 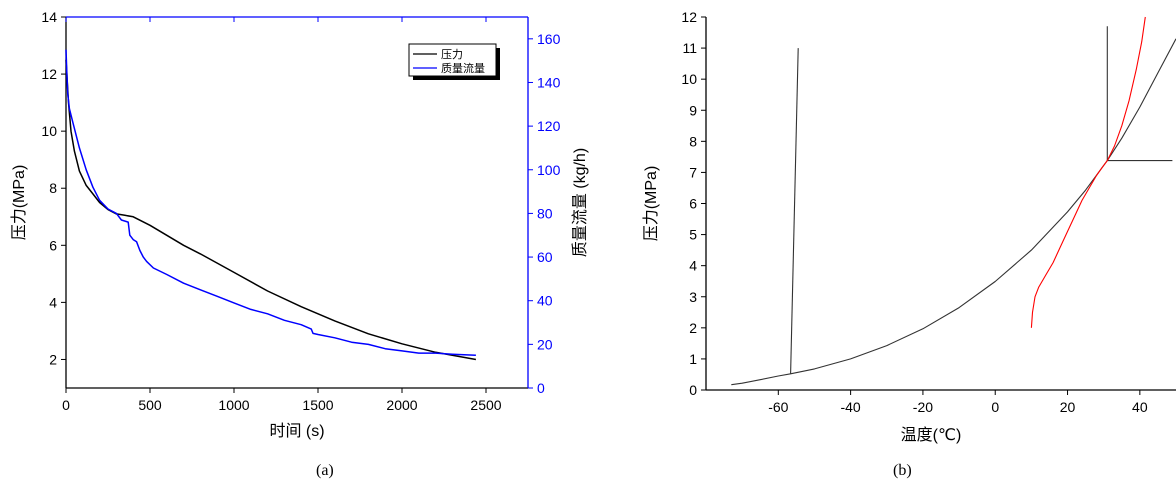 I want to click on y-tick-label-left: 6, so click(x=53, y=245).